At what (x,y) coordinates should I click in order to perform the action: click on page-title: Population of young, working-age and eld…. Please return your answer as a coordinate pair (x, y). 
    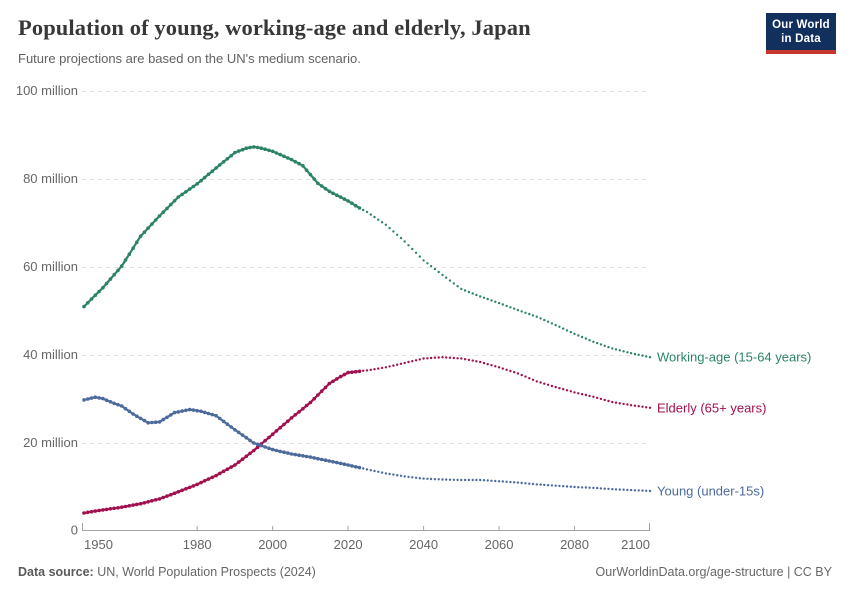
    Looking at the image, I should click on (274, 27).